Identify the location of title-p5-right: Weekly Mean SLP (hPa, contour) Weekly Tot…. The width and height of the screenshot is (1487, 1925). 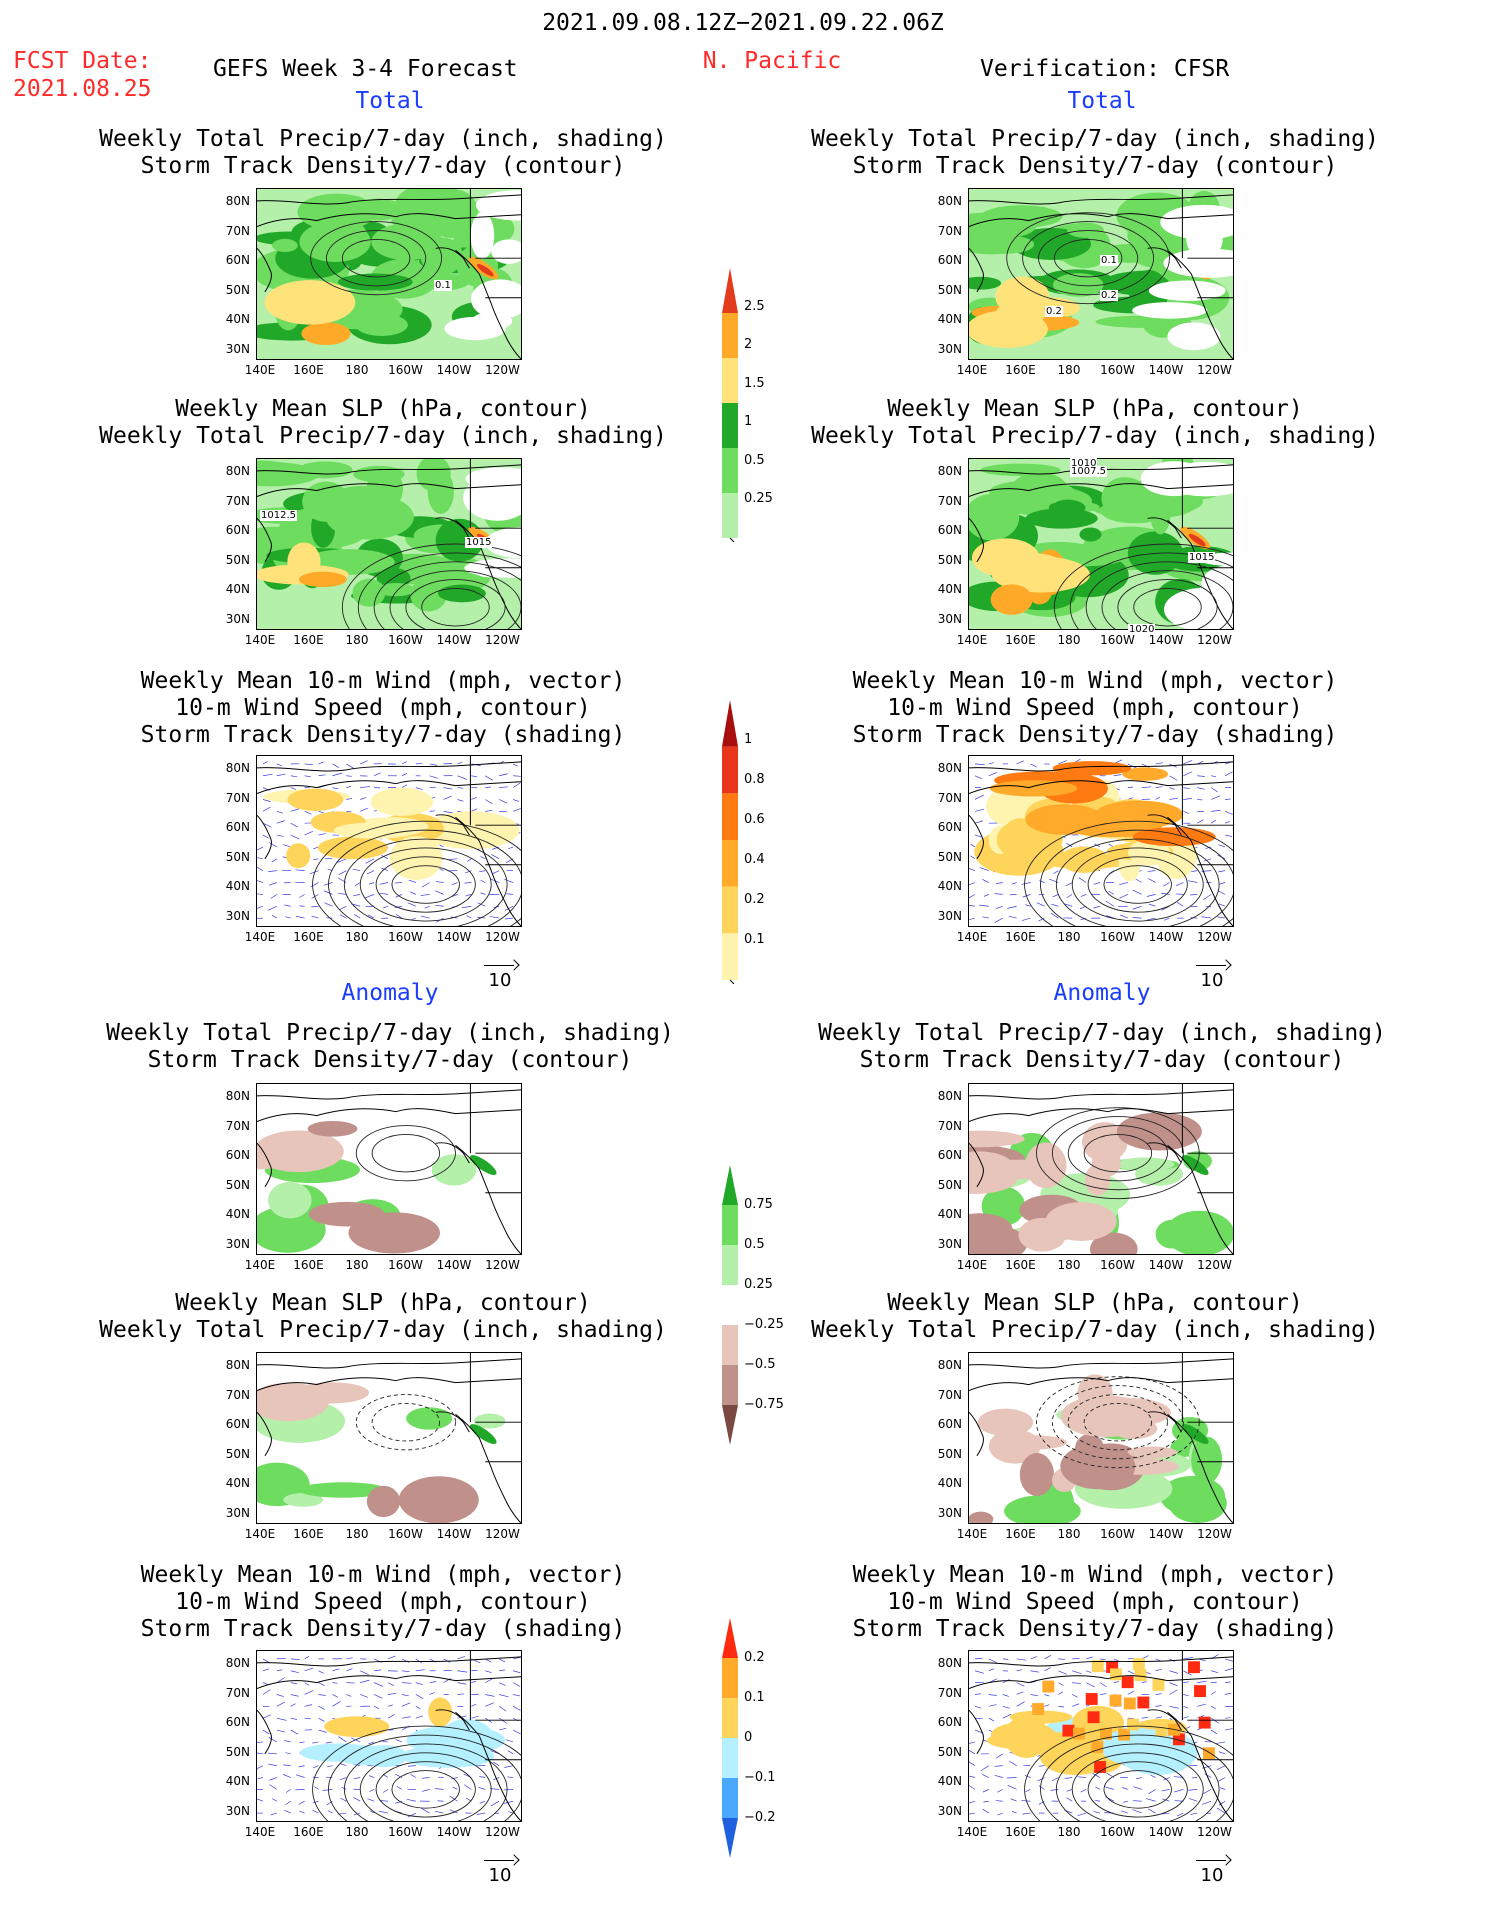
(1095, 1316).